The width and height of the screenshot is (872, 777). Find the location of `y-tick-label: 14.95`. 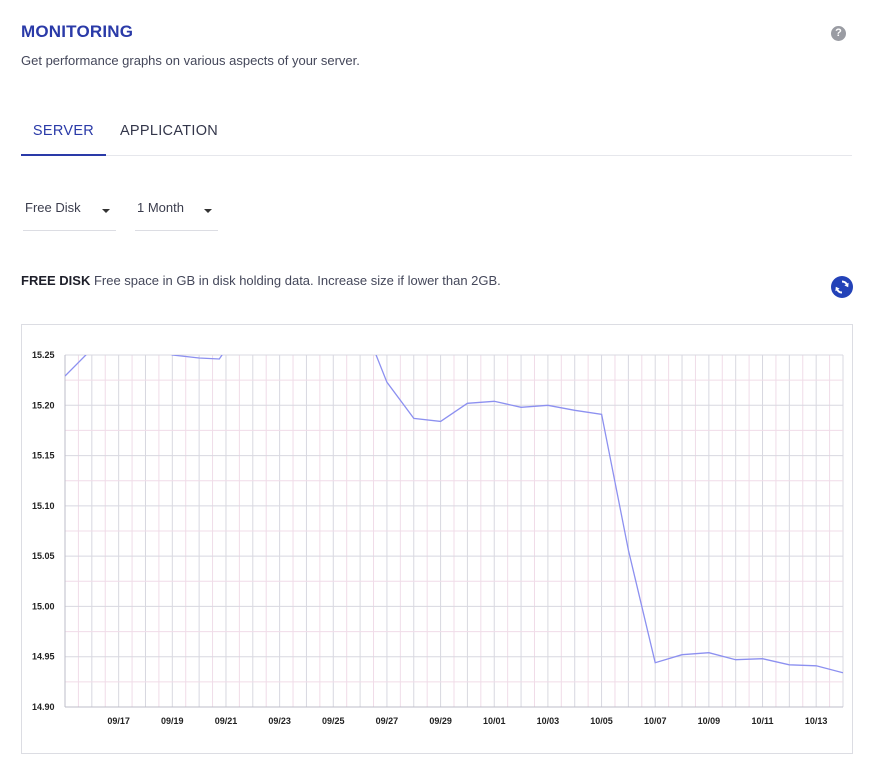

y-tick-label: 14.95 is located at coordinates (43, 657).